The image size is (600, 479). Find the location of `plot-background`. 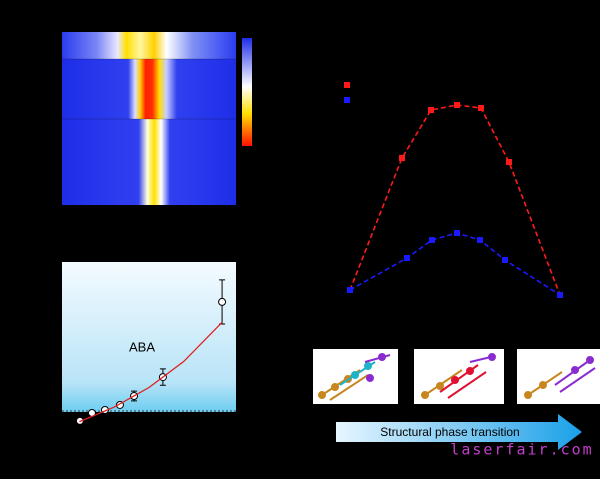

plot-background is located at coordinates (149, 337).